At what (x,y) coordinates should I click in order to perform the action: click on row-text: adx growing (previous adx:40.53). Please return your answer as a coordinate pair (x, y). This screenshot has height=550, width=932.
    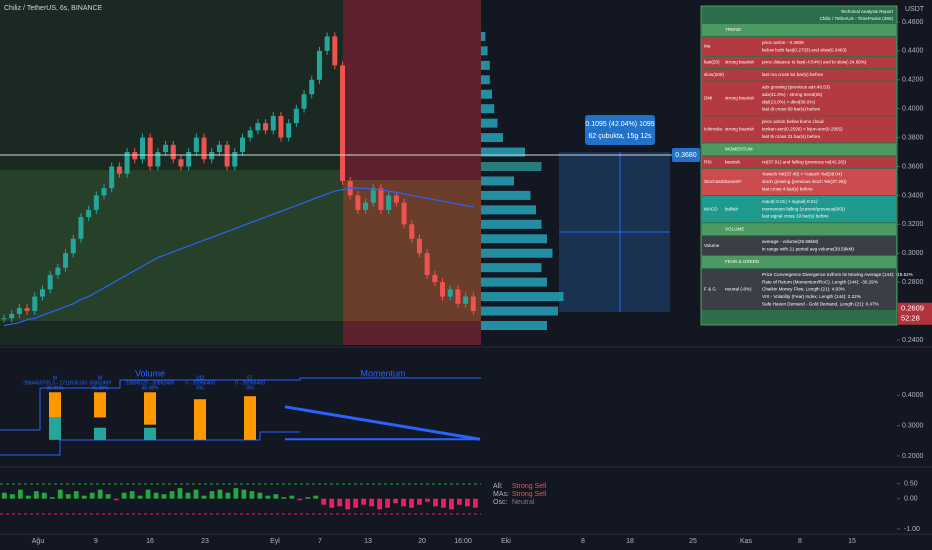
    Looking at the image, I should click on (796, 87).